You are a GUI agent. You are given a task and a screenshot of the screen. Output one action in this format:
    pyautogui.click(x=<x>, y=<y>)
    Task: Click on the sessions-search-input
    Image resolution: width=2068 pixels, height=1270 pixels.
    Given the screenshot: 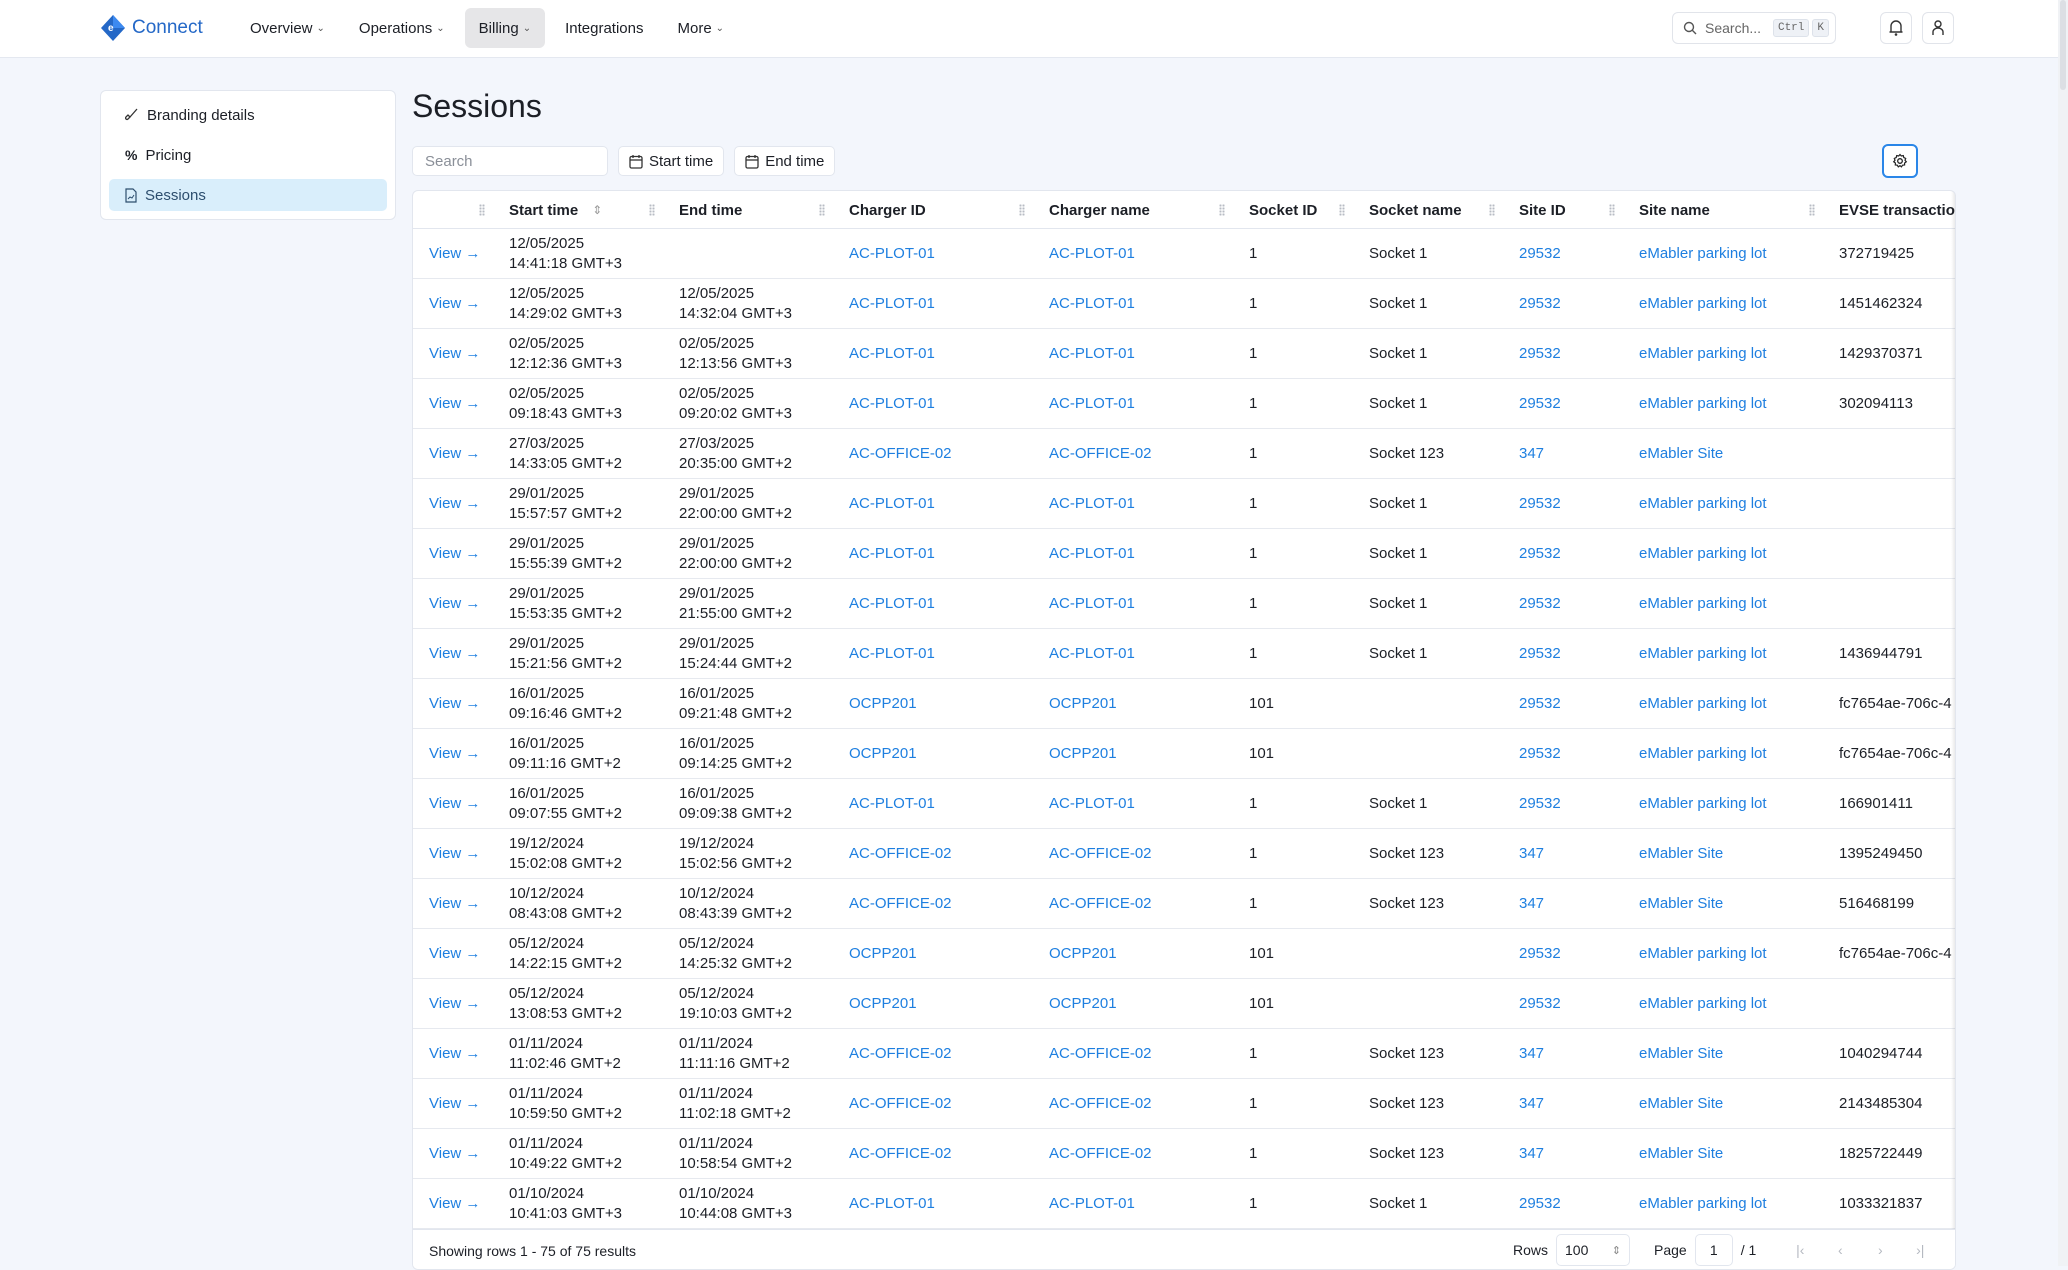 What is the action you would take?
    pyautogui.click(x=510, y=161)
    